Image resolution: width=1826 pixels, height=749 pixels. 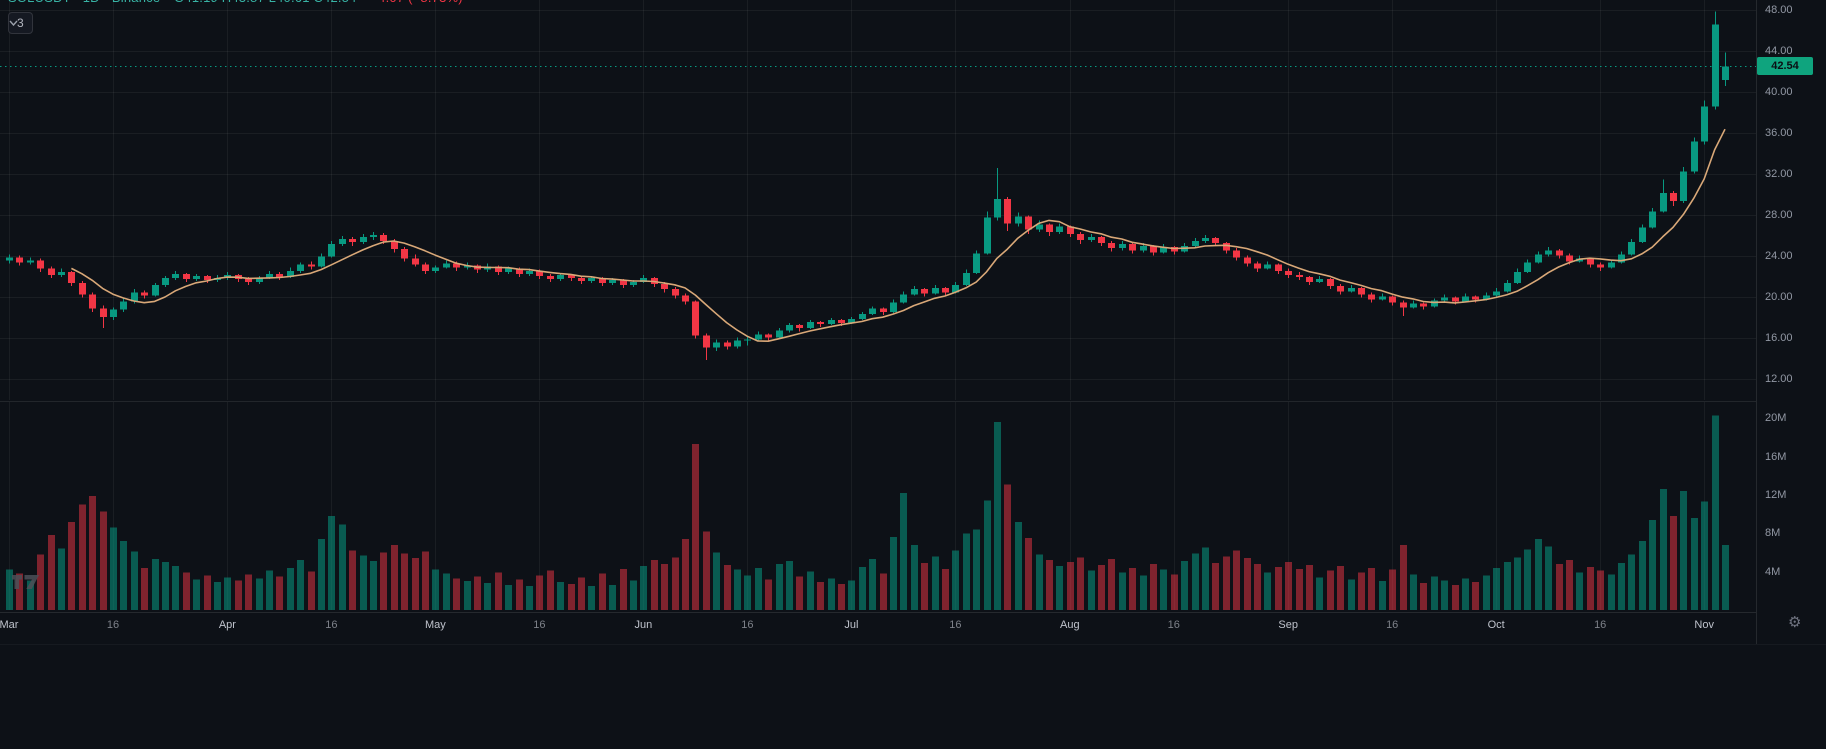 I want to click on time-tick-label: Sep, so click(x=1288, y=625).